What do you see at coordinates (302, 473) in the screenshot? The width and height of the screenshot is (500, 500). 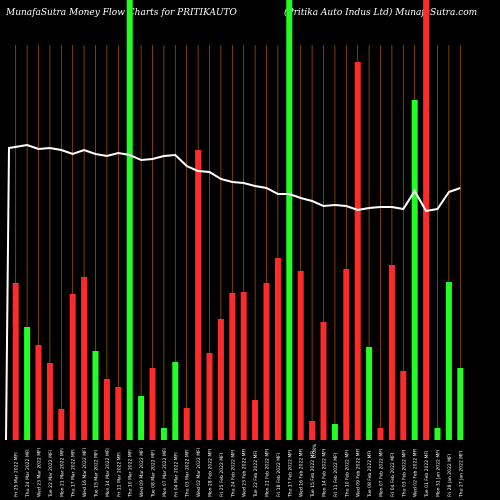 I see `x-tick-label: Wed 16 Feb 2022 MFI` at bounding box center [302, 473].